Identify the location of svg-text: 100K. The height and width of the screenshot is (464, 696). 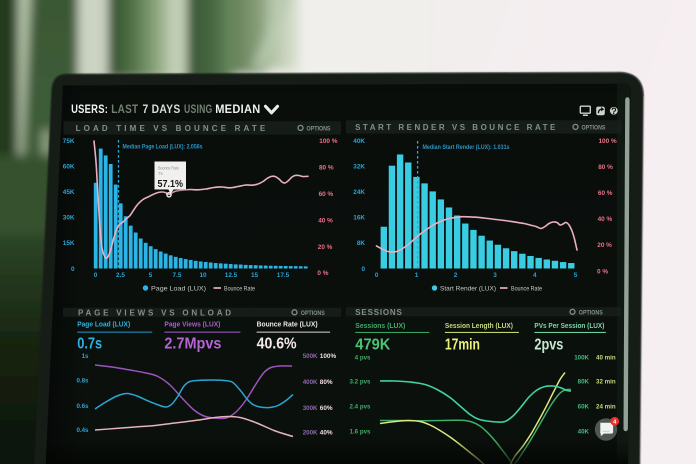
(581, 357).